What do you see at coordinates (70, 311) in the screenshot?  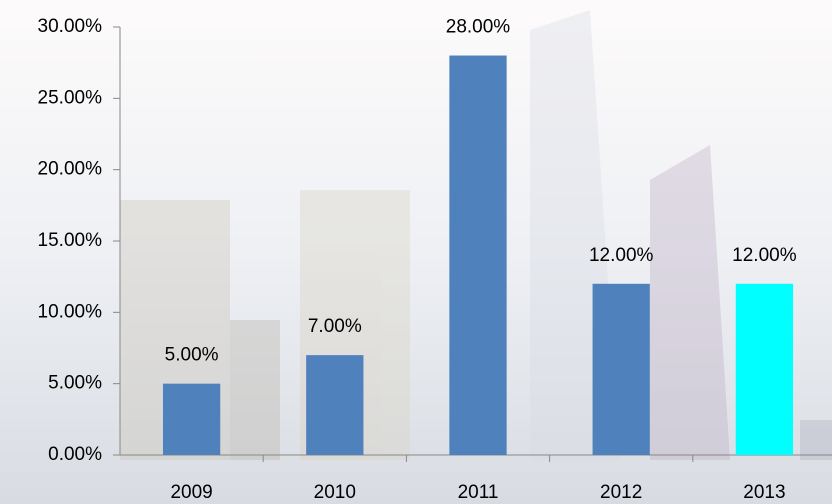 I see `y-tick-label: 10.00%` at bounding box center [70, 311].